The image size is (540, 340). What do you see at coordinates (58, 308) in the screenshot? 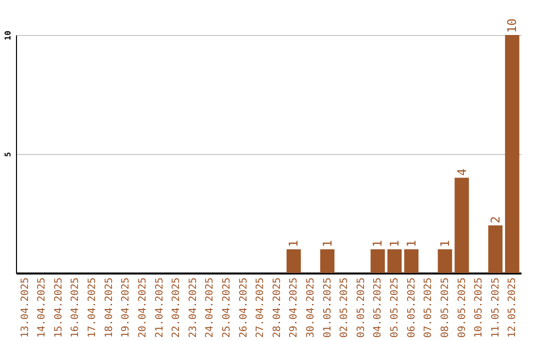
I see `x-tick-label: 15.04.2025` at bounding box center [58, 308].